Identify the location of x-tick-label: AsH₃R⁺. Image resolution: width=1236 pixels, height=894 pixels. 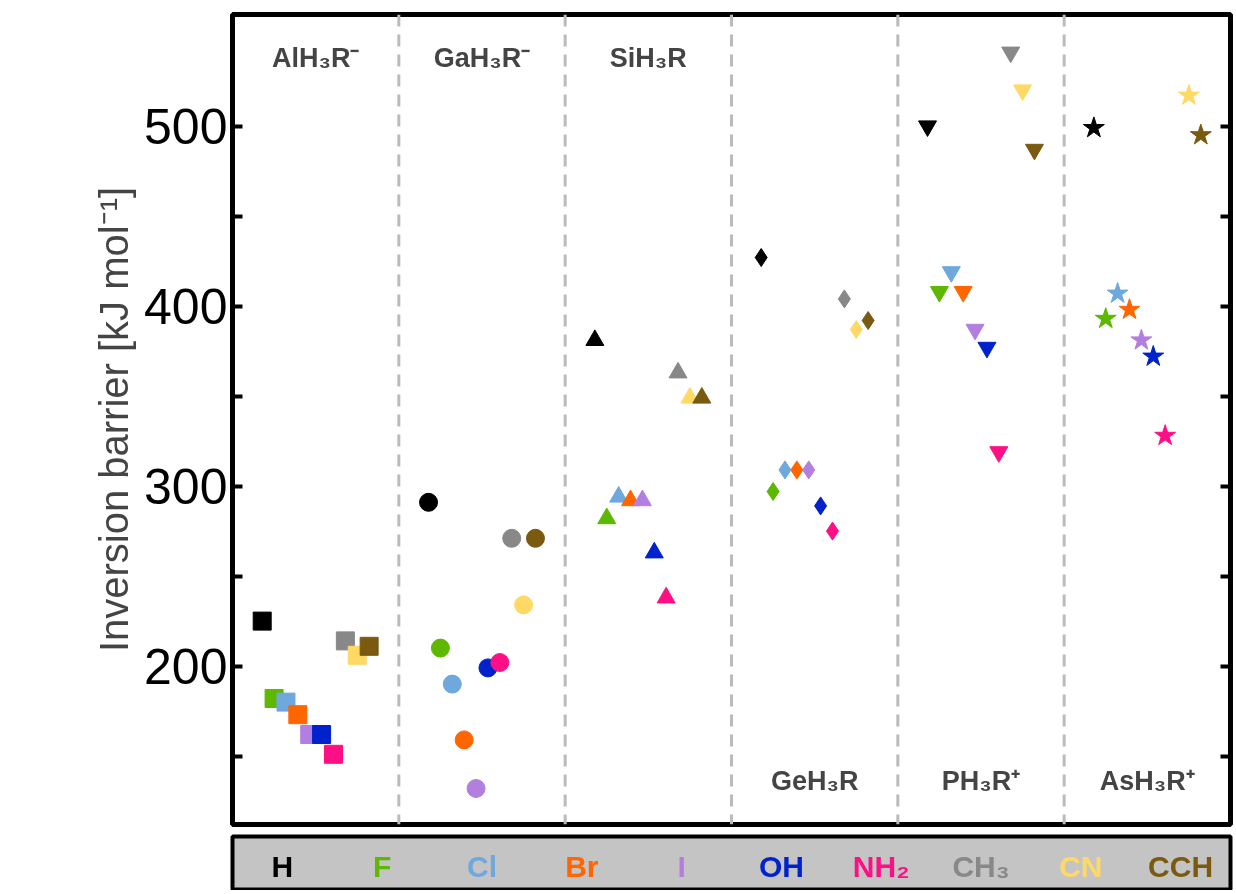
(1147, 781).